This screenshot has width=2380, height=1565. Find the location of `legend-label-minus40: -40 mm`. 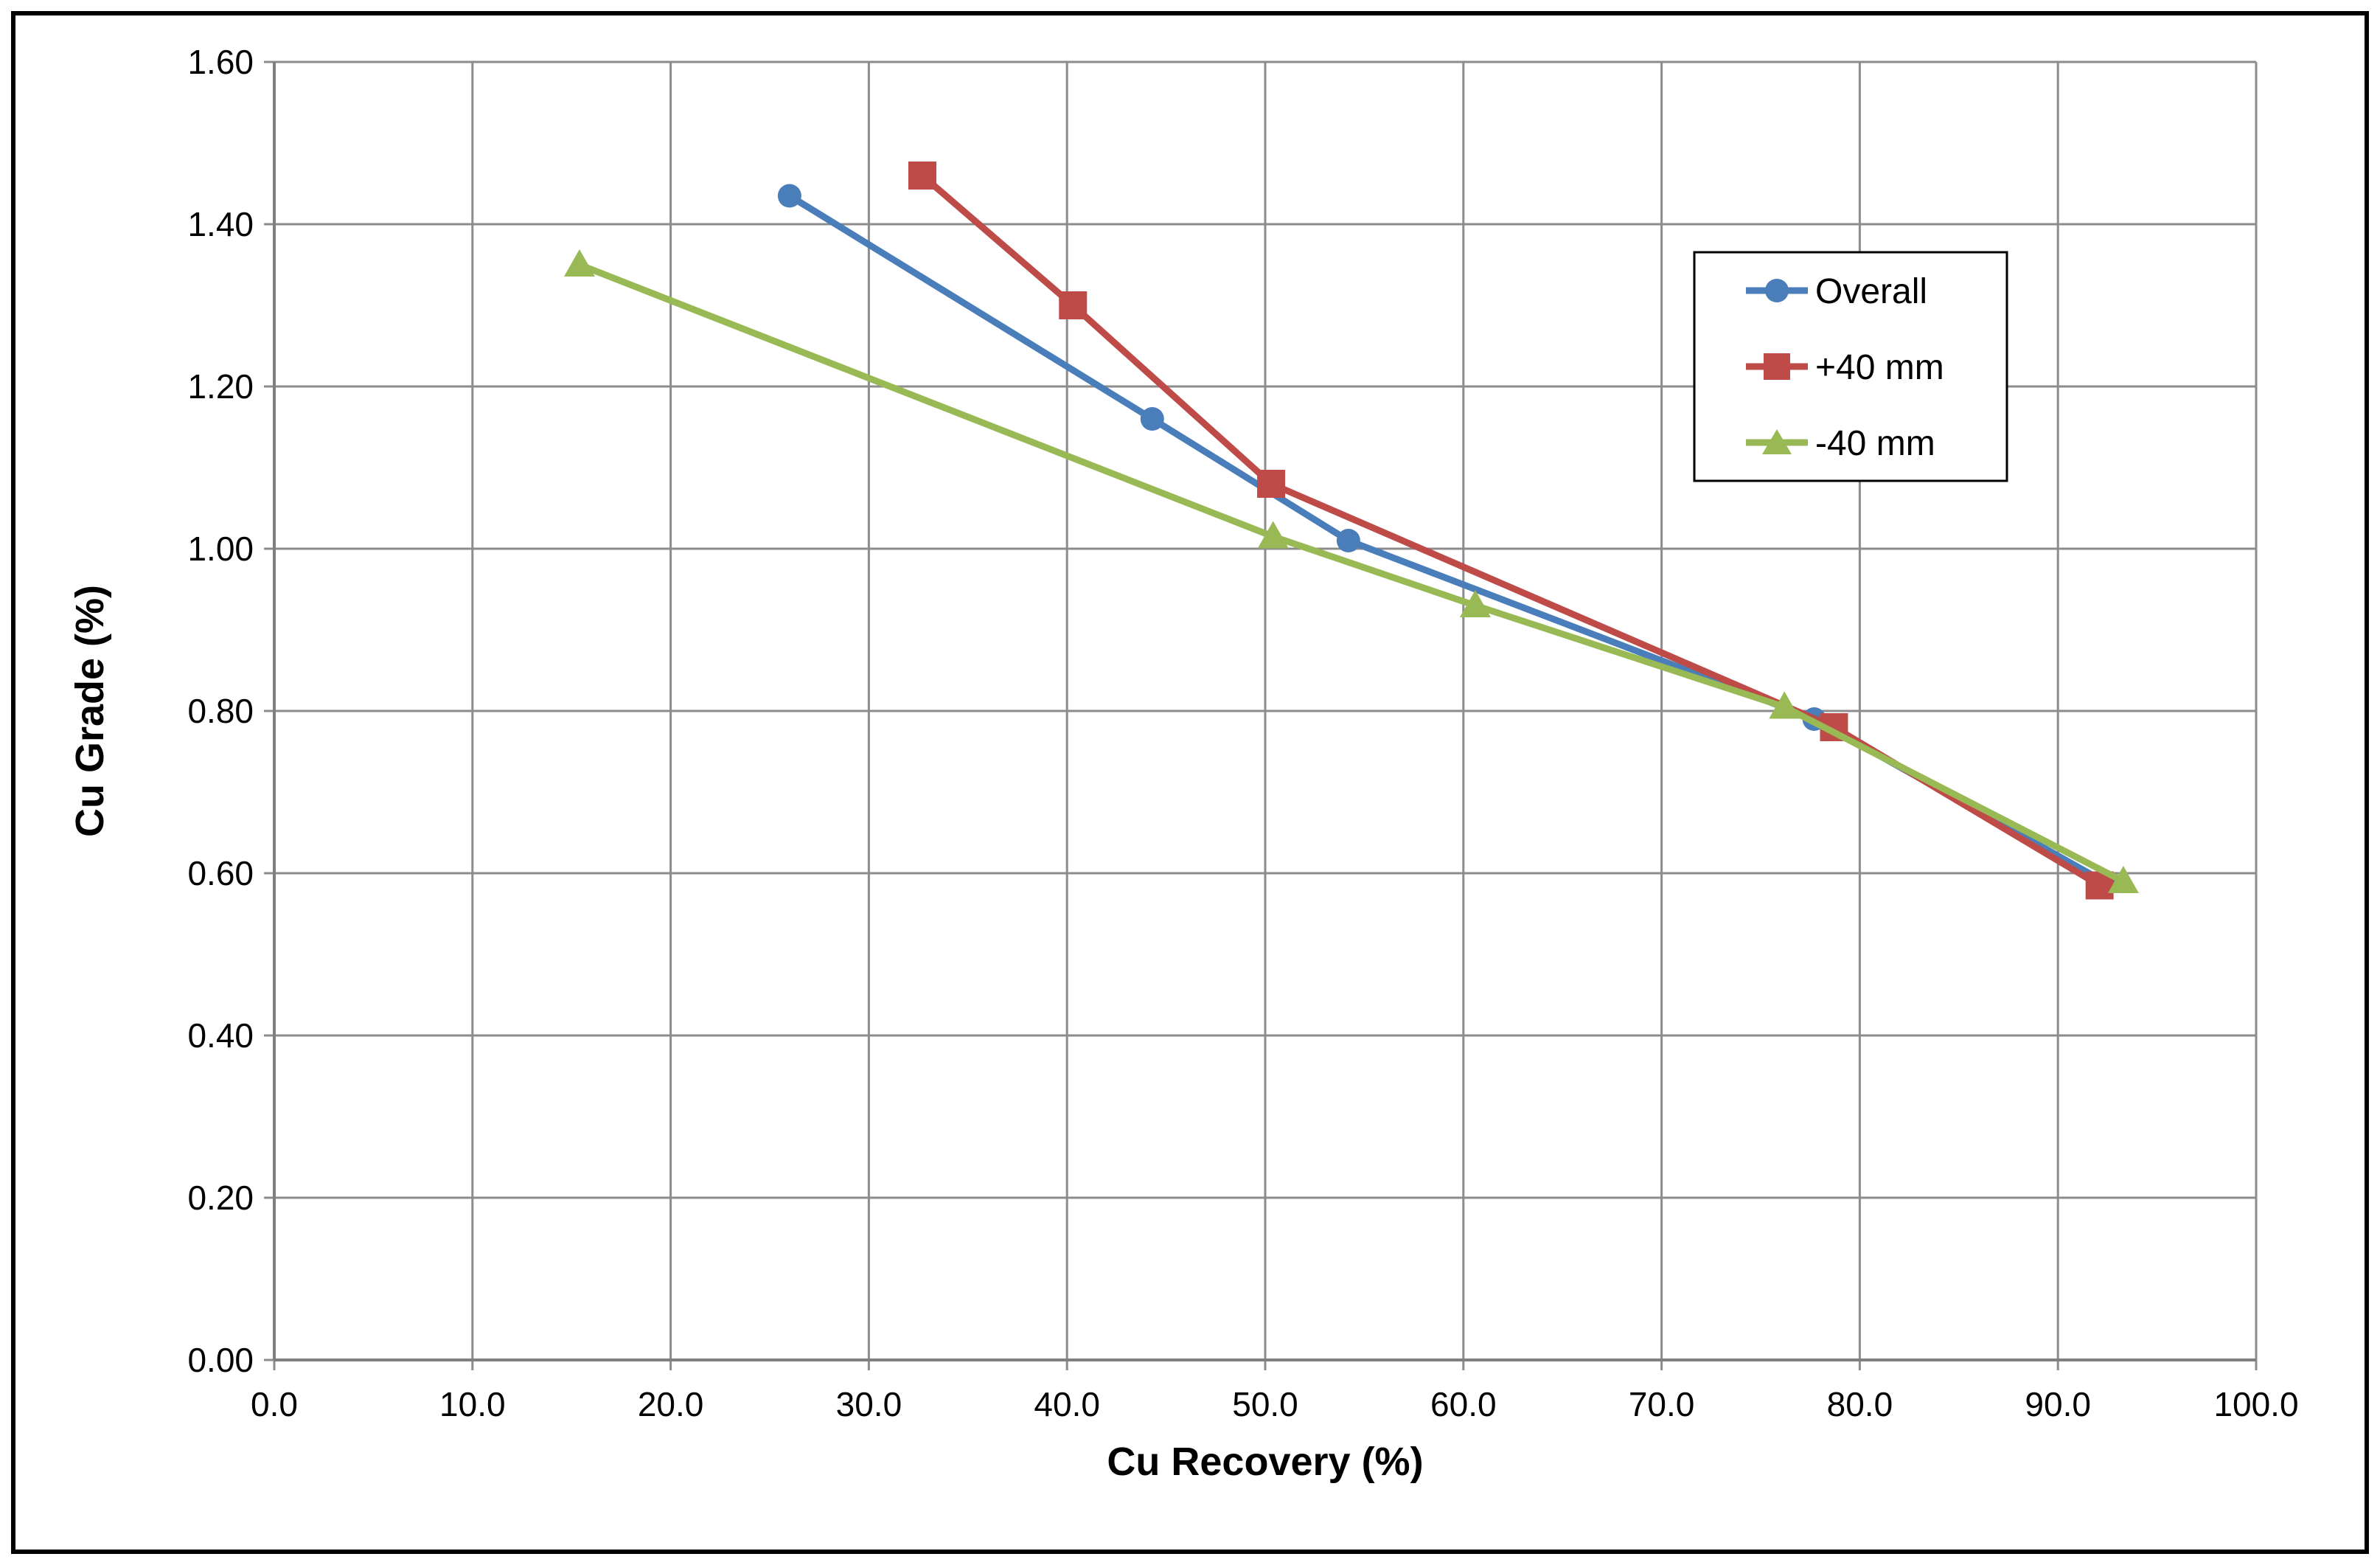

legend-label-minus40: -40 mm is located at coordinates (1875, 443).